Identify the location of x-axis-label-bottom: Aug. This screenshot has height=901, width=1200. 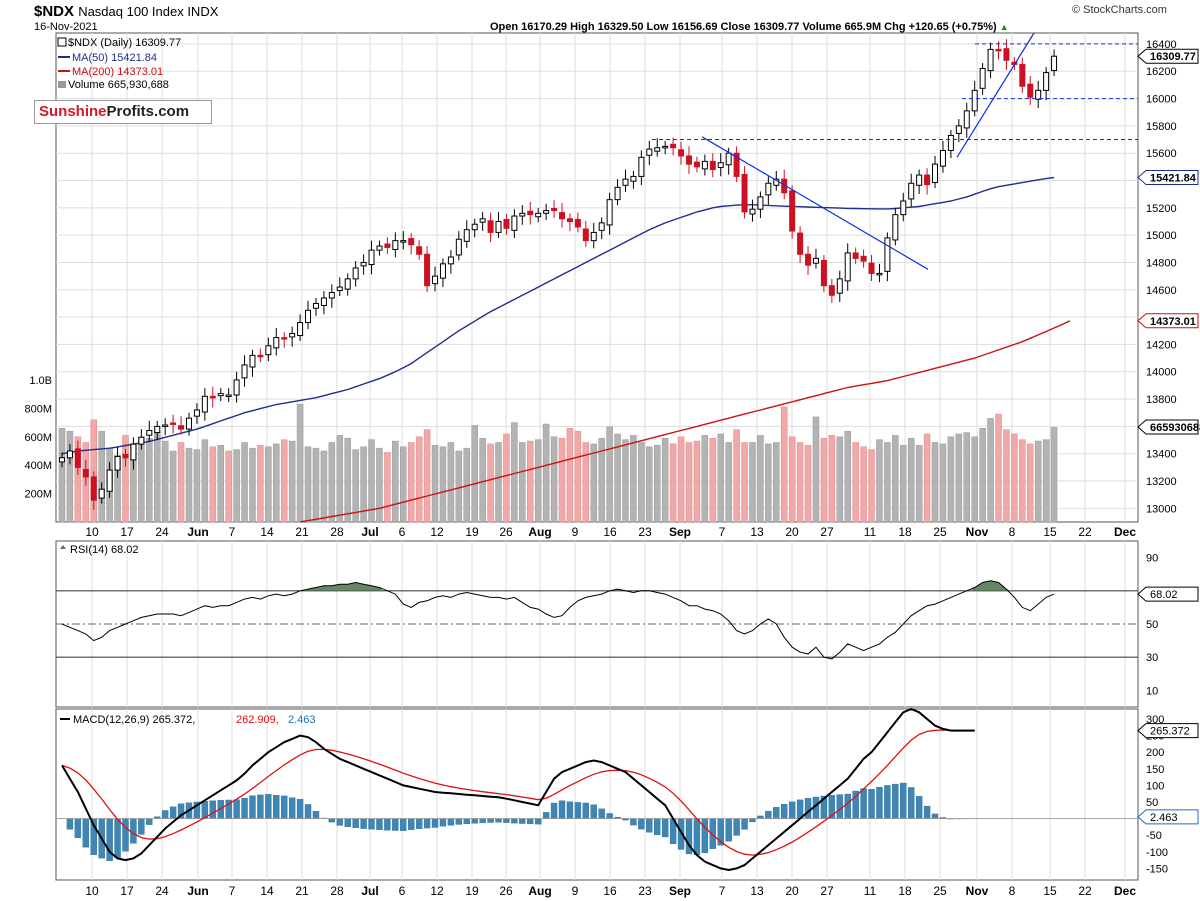
(539, 891).